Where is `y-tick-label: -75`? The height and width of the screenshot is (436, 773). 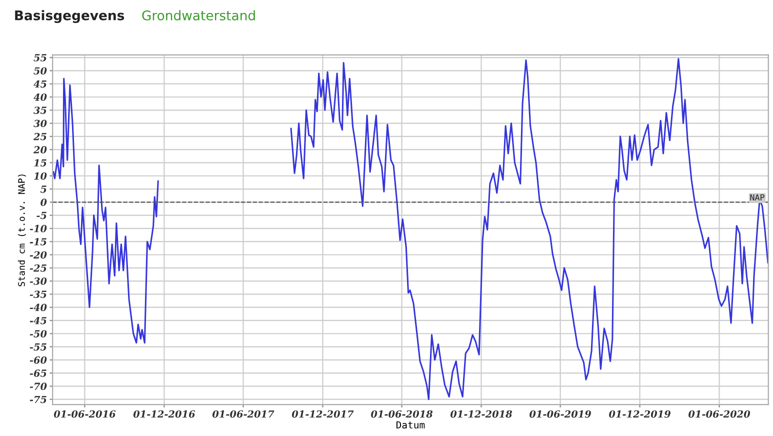
y-tick-label: -75 is located at coordinates (38, 400).